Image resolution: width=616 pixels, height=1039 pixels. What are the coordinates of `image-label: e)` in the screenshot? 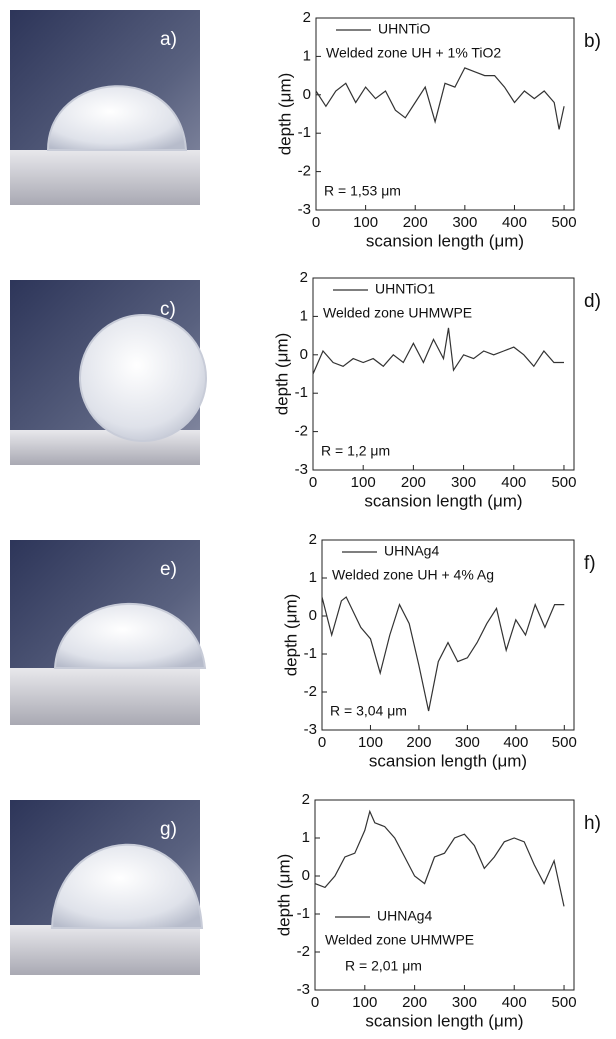 It's located at (168, 569).